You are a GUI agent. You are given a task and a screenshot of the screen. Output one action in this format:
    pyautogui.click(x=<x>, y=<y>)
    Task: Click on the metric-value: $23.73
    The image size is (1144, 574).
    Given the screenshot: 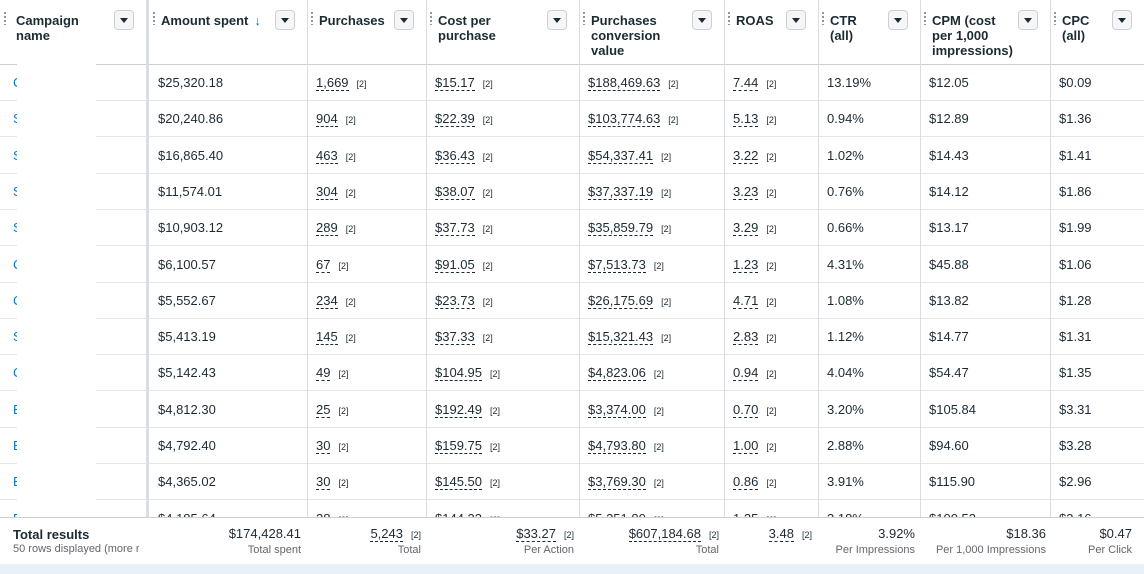 What is the action you would take?
    pyautogui.click(x=455, y=300)
    